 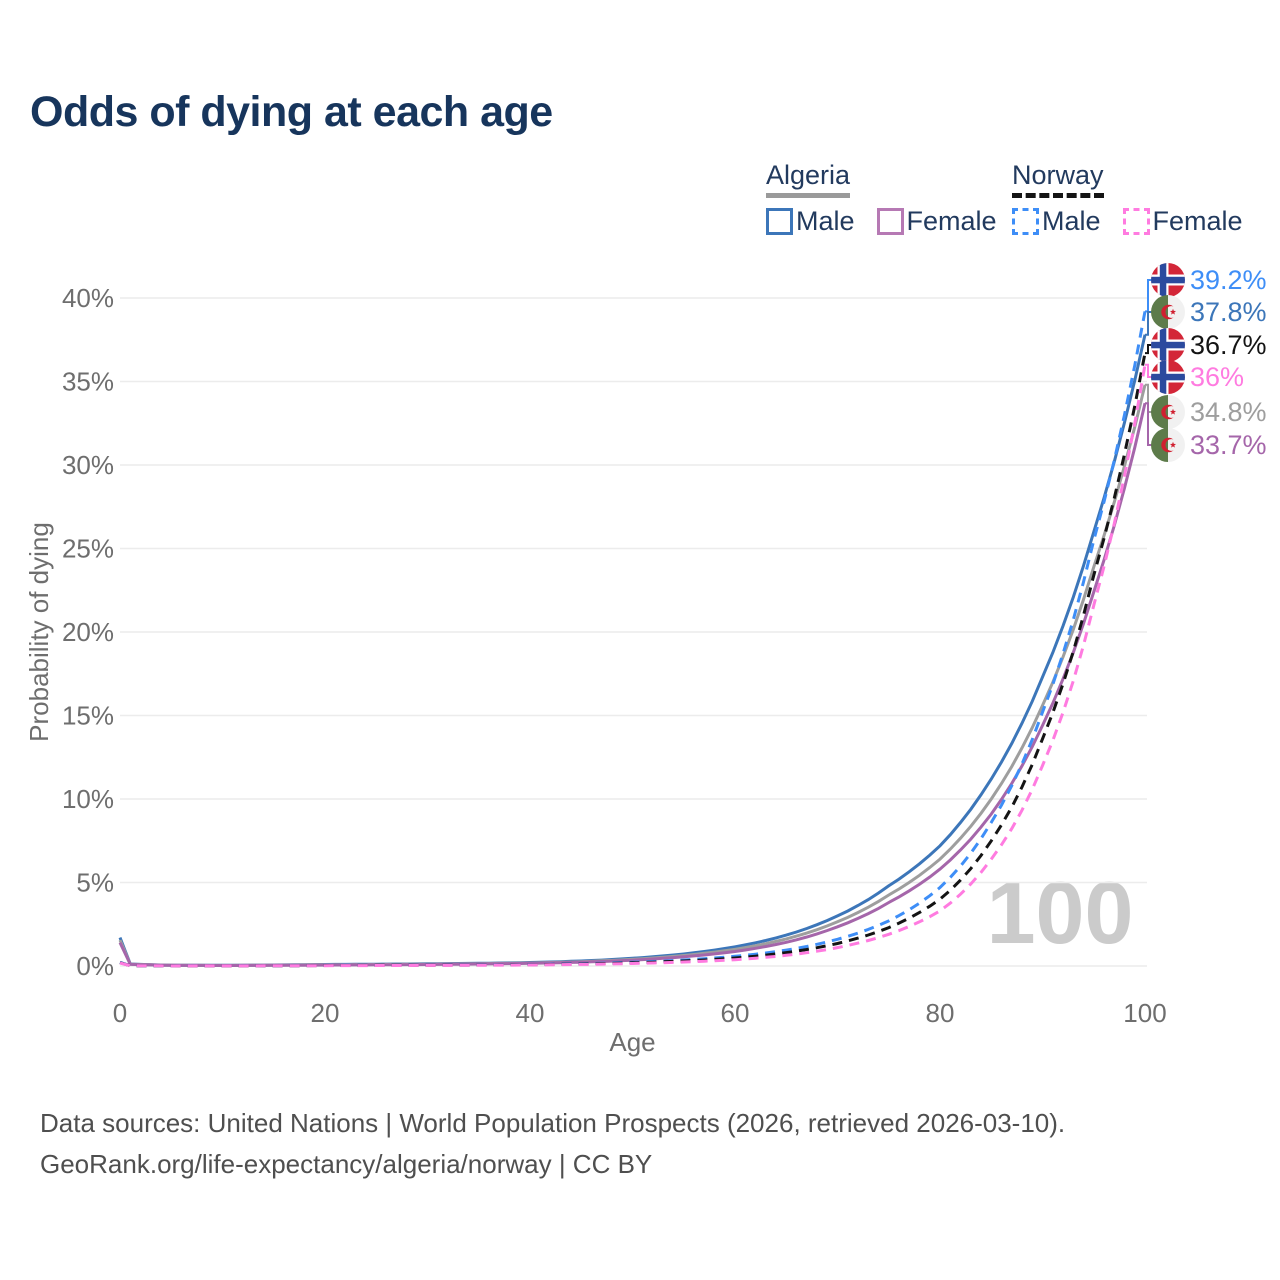 I want to click on x-tick-label: 40, so click(x=530, y=1013).